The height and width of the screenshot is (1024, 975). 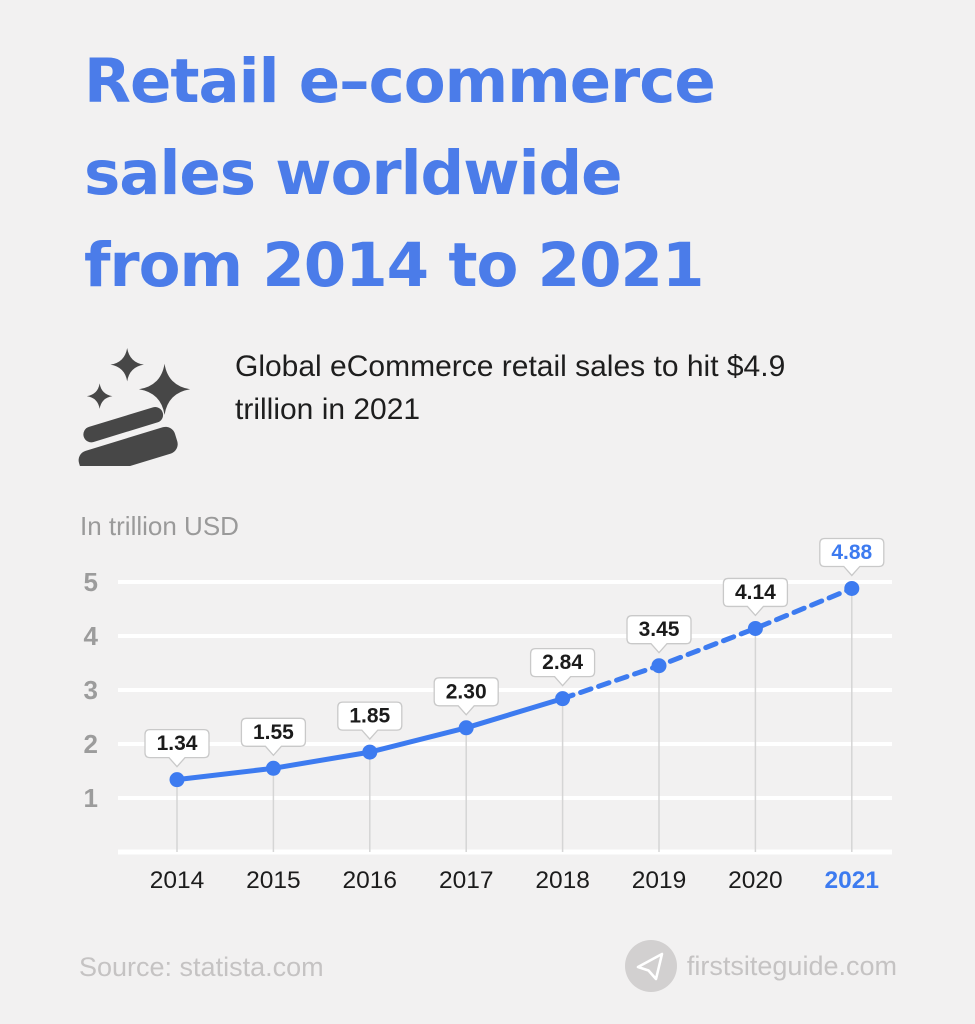 What do you see at coordinates (91, 636) in the screenshot?
I see `y-axis-label-4: 4` at bounding box center [91, 636].